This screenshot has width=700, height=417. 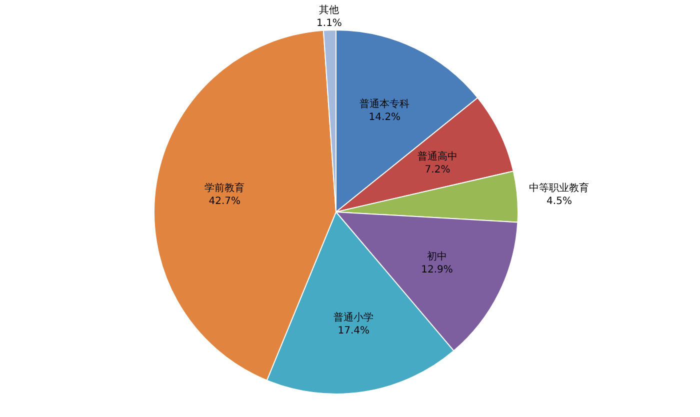 What do you see at coordinates (354, 317) in the screenshot?
I see `slice-label: 普通小学` at bounding box center [354, 317].